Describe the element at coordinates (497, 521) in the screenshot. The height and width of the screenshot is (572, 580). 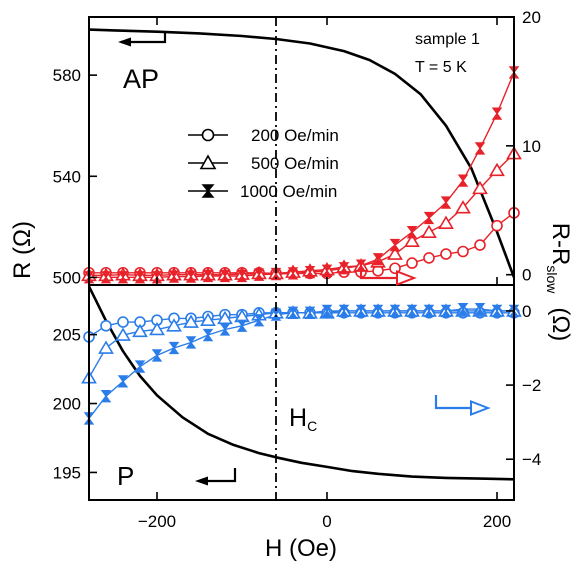
I see `x-tick-label: 200` at that location.